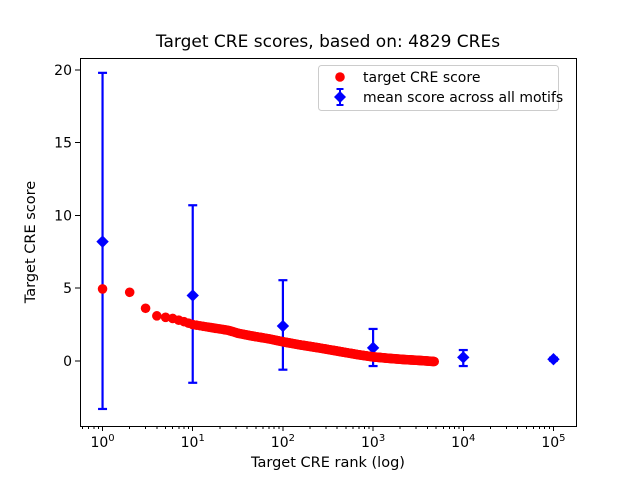  Describe the element at coordinates (193, 442) in the screenshot. I see `x-tick-label: 10¹` at that location.